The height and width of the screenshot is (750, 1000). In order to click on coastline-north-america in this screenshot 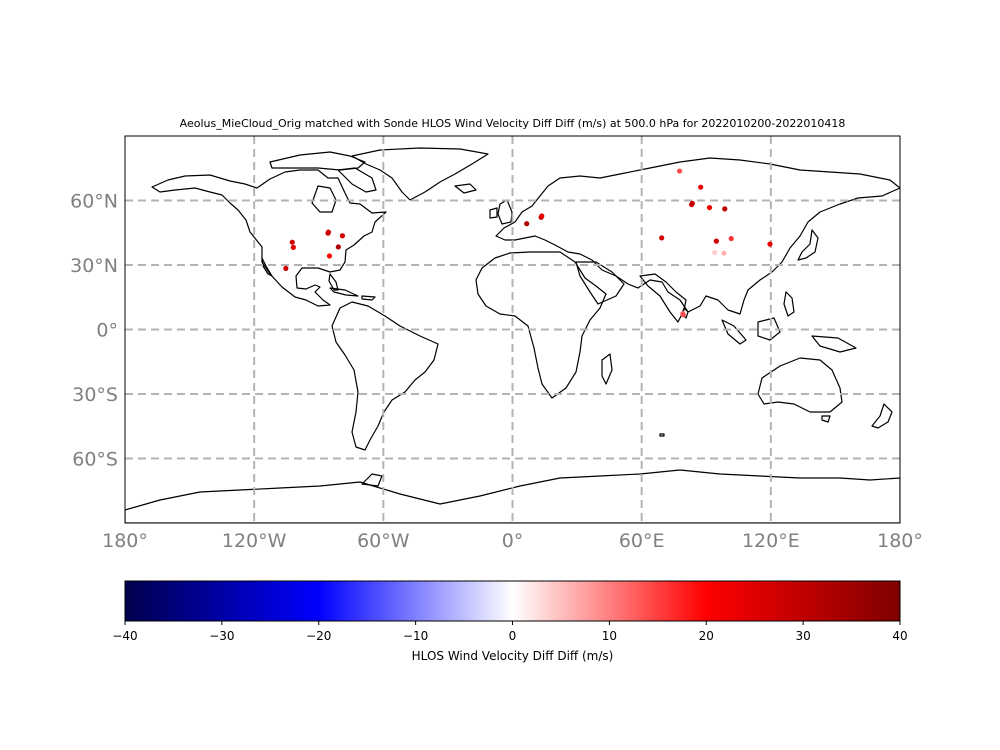, I will do `click(269, 238)`.